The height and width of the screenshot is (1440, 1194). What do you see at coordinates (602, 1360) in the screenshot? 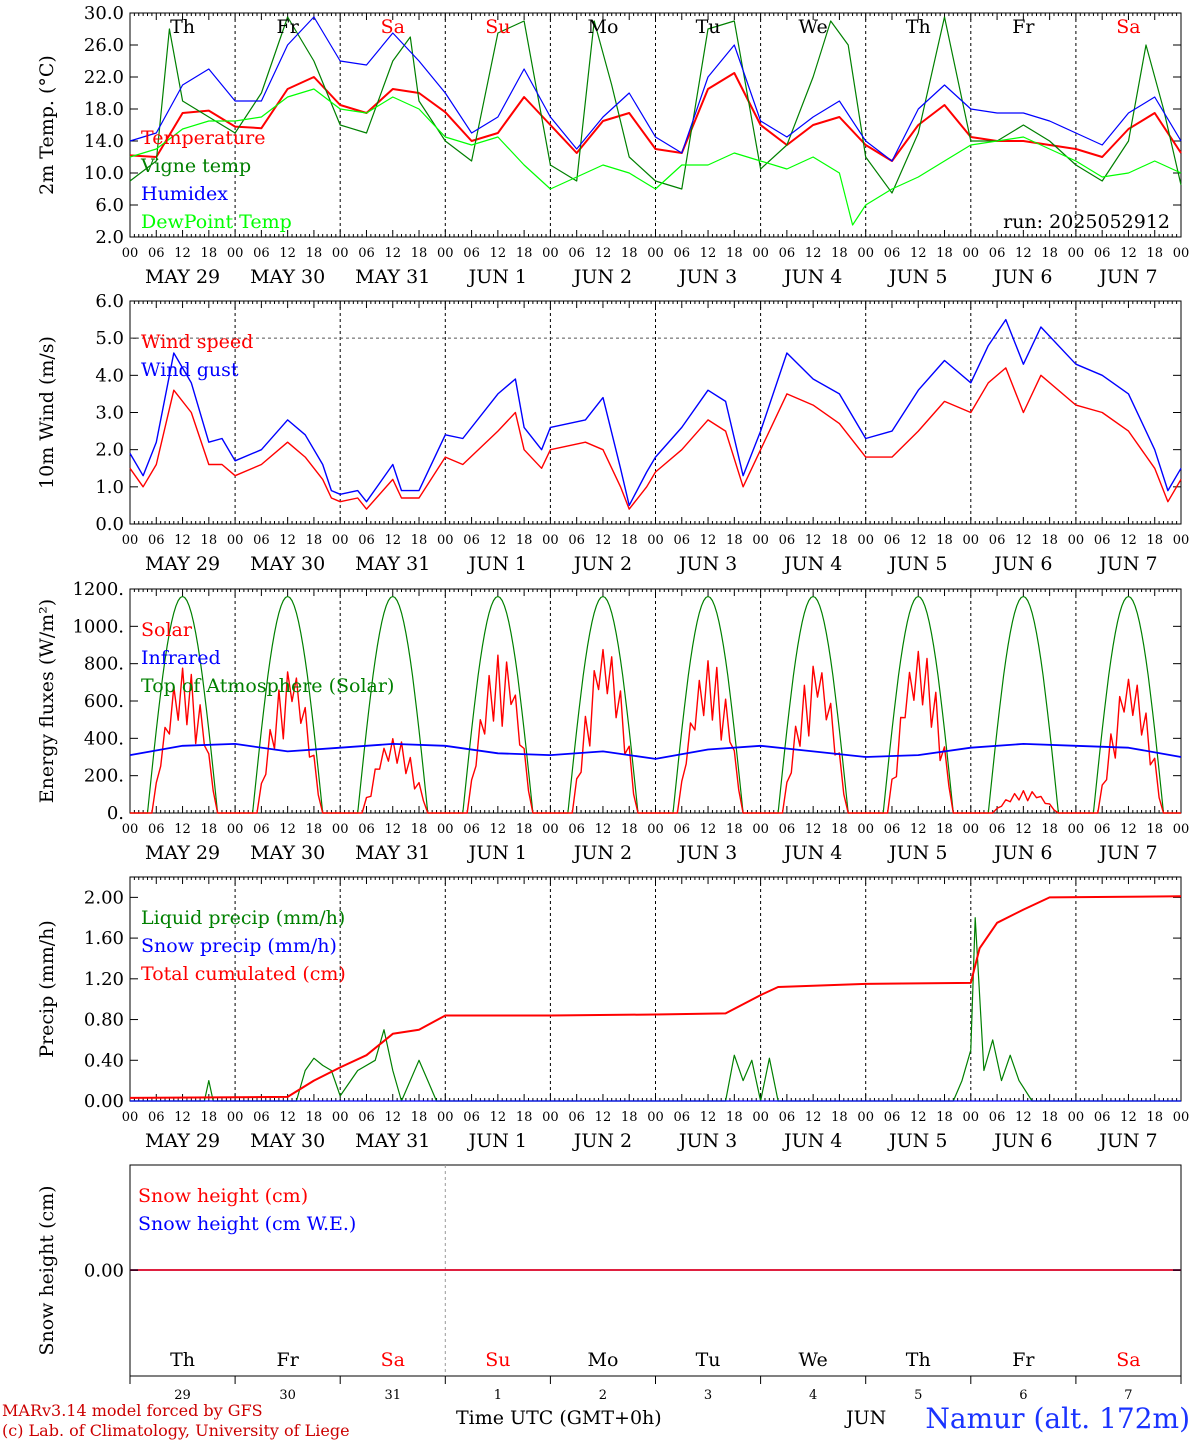
I see `day-name-bottom: Mo` at bounding box center [602, 1360].